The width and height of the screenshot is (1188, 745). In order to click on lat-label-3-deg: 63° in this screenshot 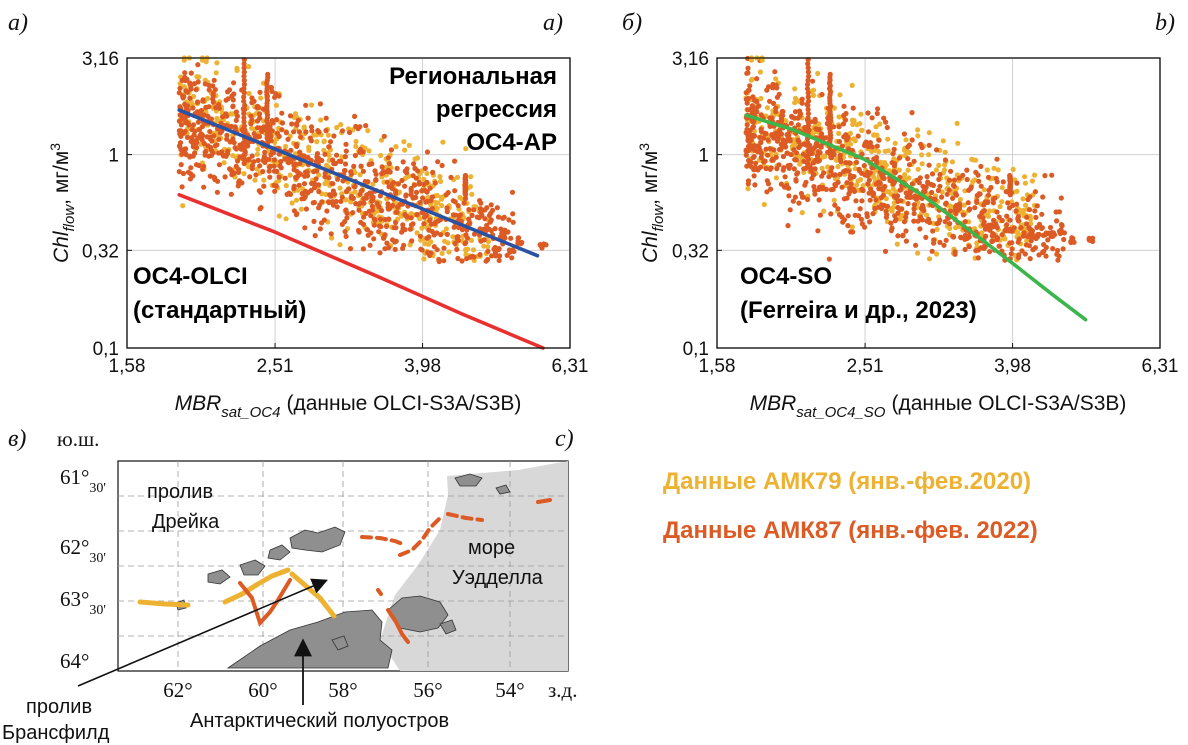, I will do `click(74, 599)`.